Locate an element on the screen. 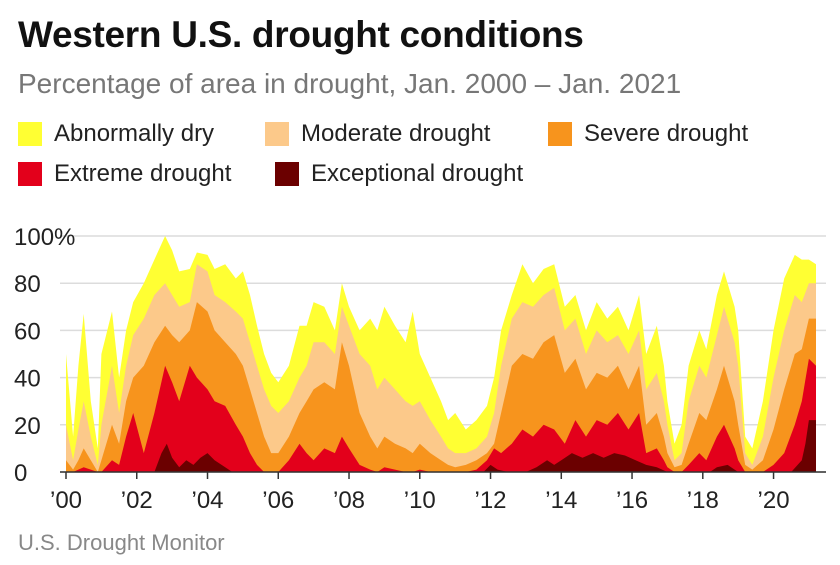 Image resolution: width=840 pixels, height=565 pixels. y-tick-label: 100% is located at coordinates (44, 237).